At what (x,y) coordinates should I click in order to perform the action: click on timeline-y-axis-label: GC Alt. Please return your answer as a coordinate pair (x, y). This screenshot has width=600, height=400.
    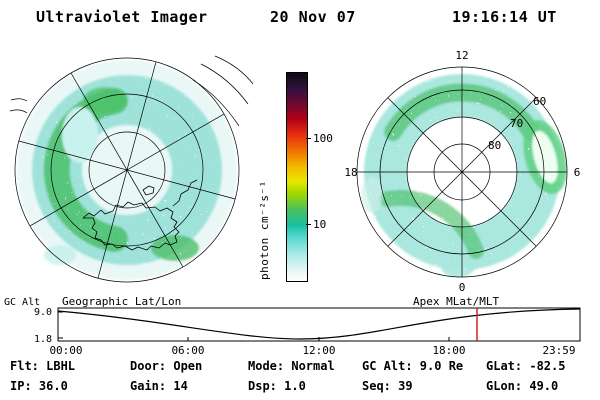
    Looking at the image, I should click on (22, 302).